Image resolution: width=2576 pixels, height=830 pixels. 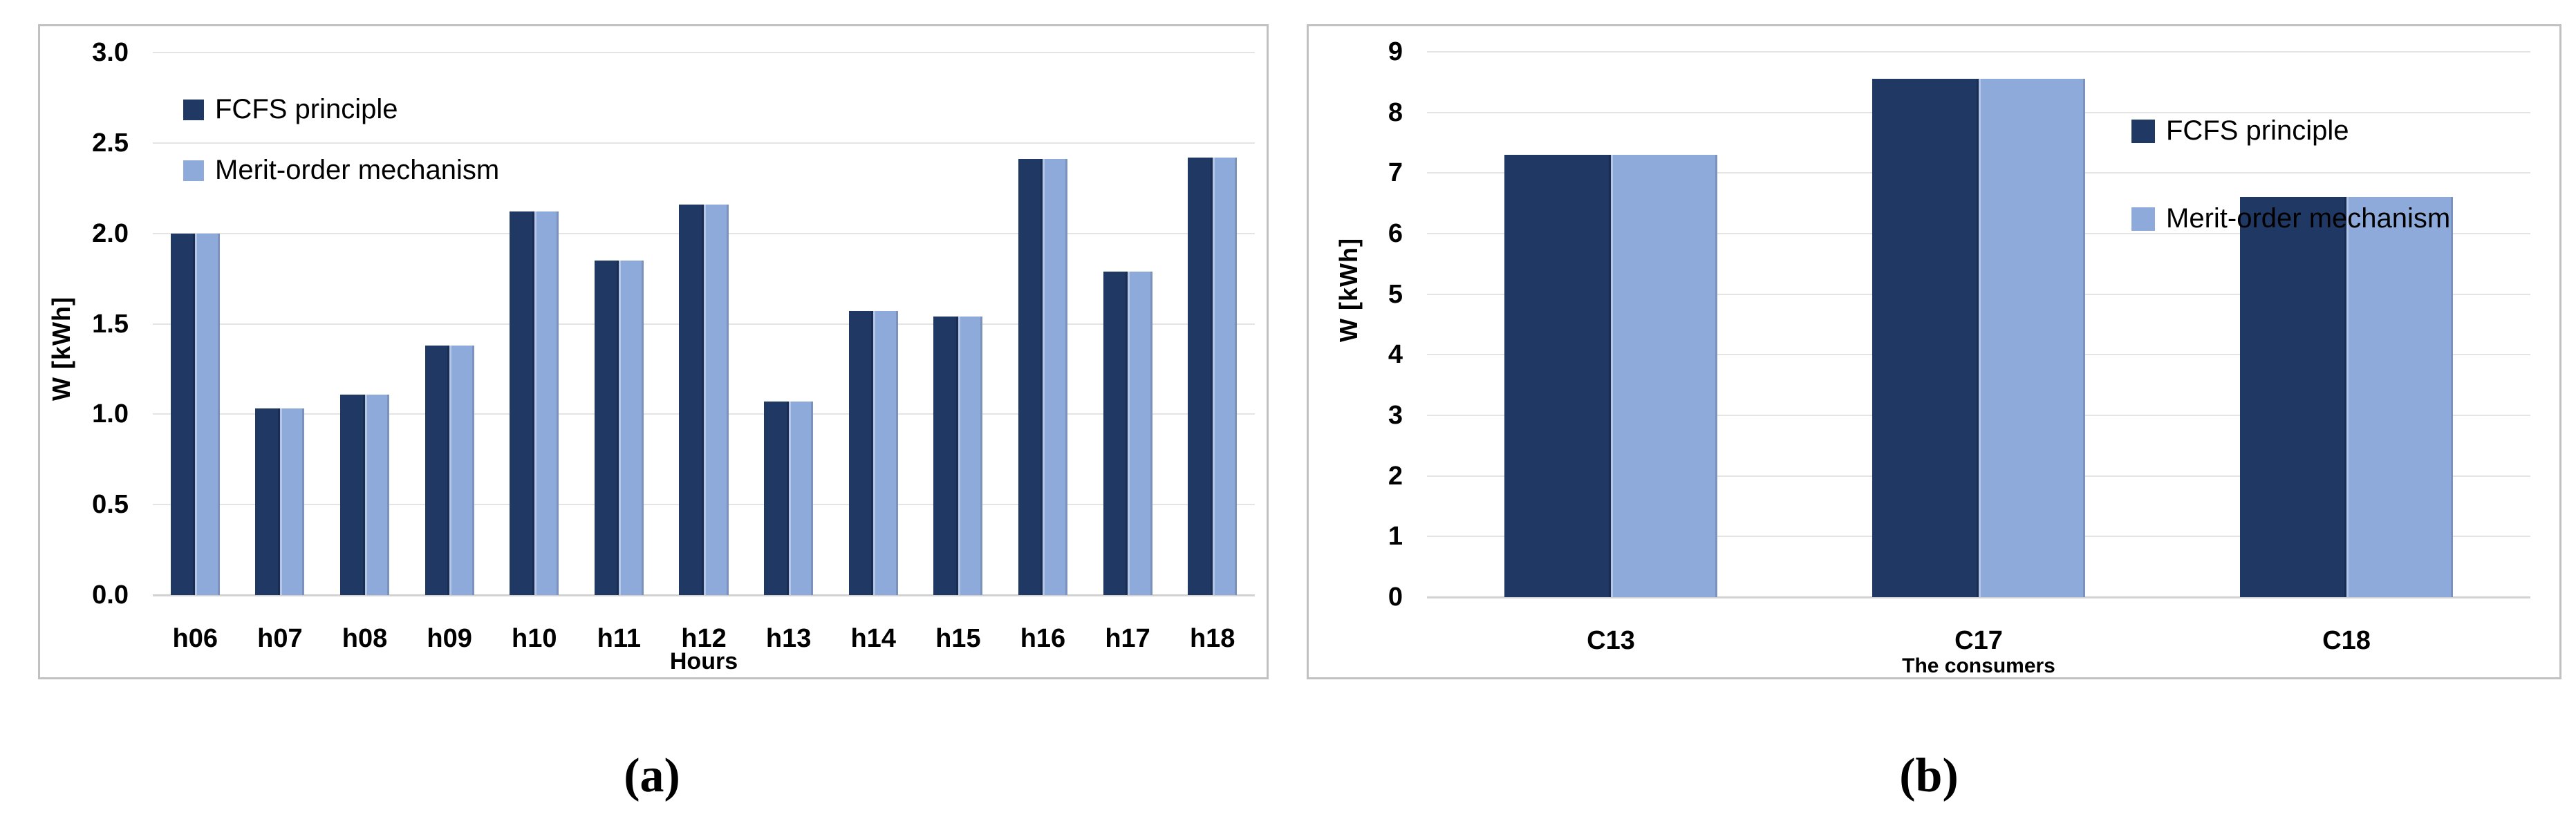 I want to click on x-tick-label: h12, so click(x=704, y=638).